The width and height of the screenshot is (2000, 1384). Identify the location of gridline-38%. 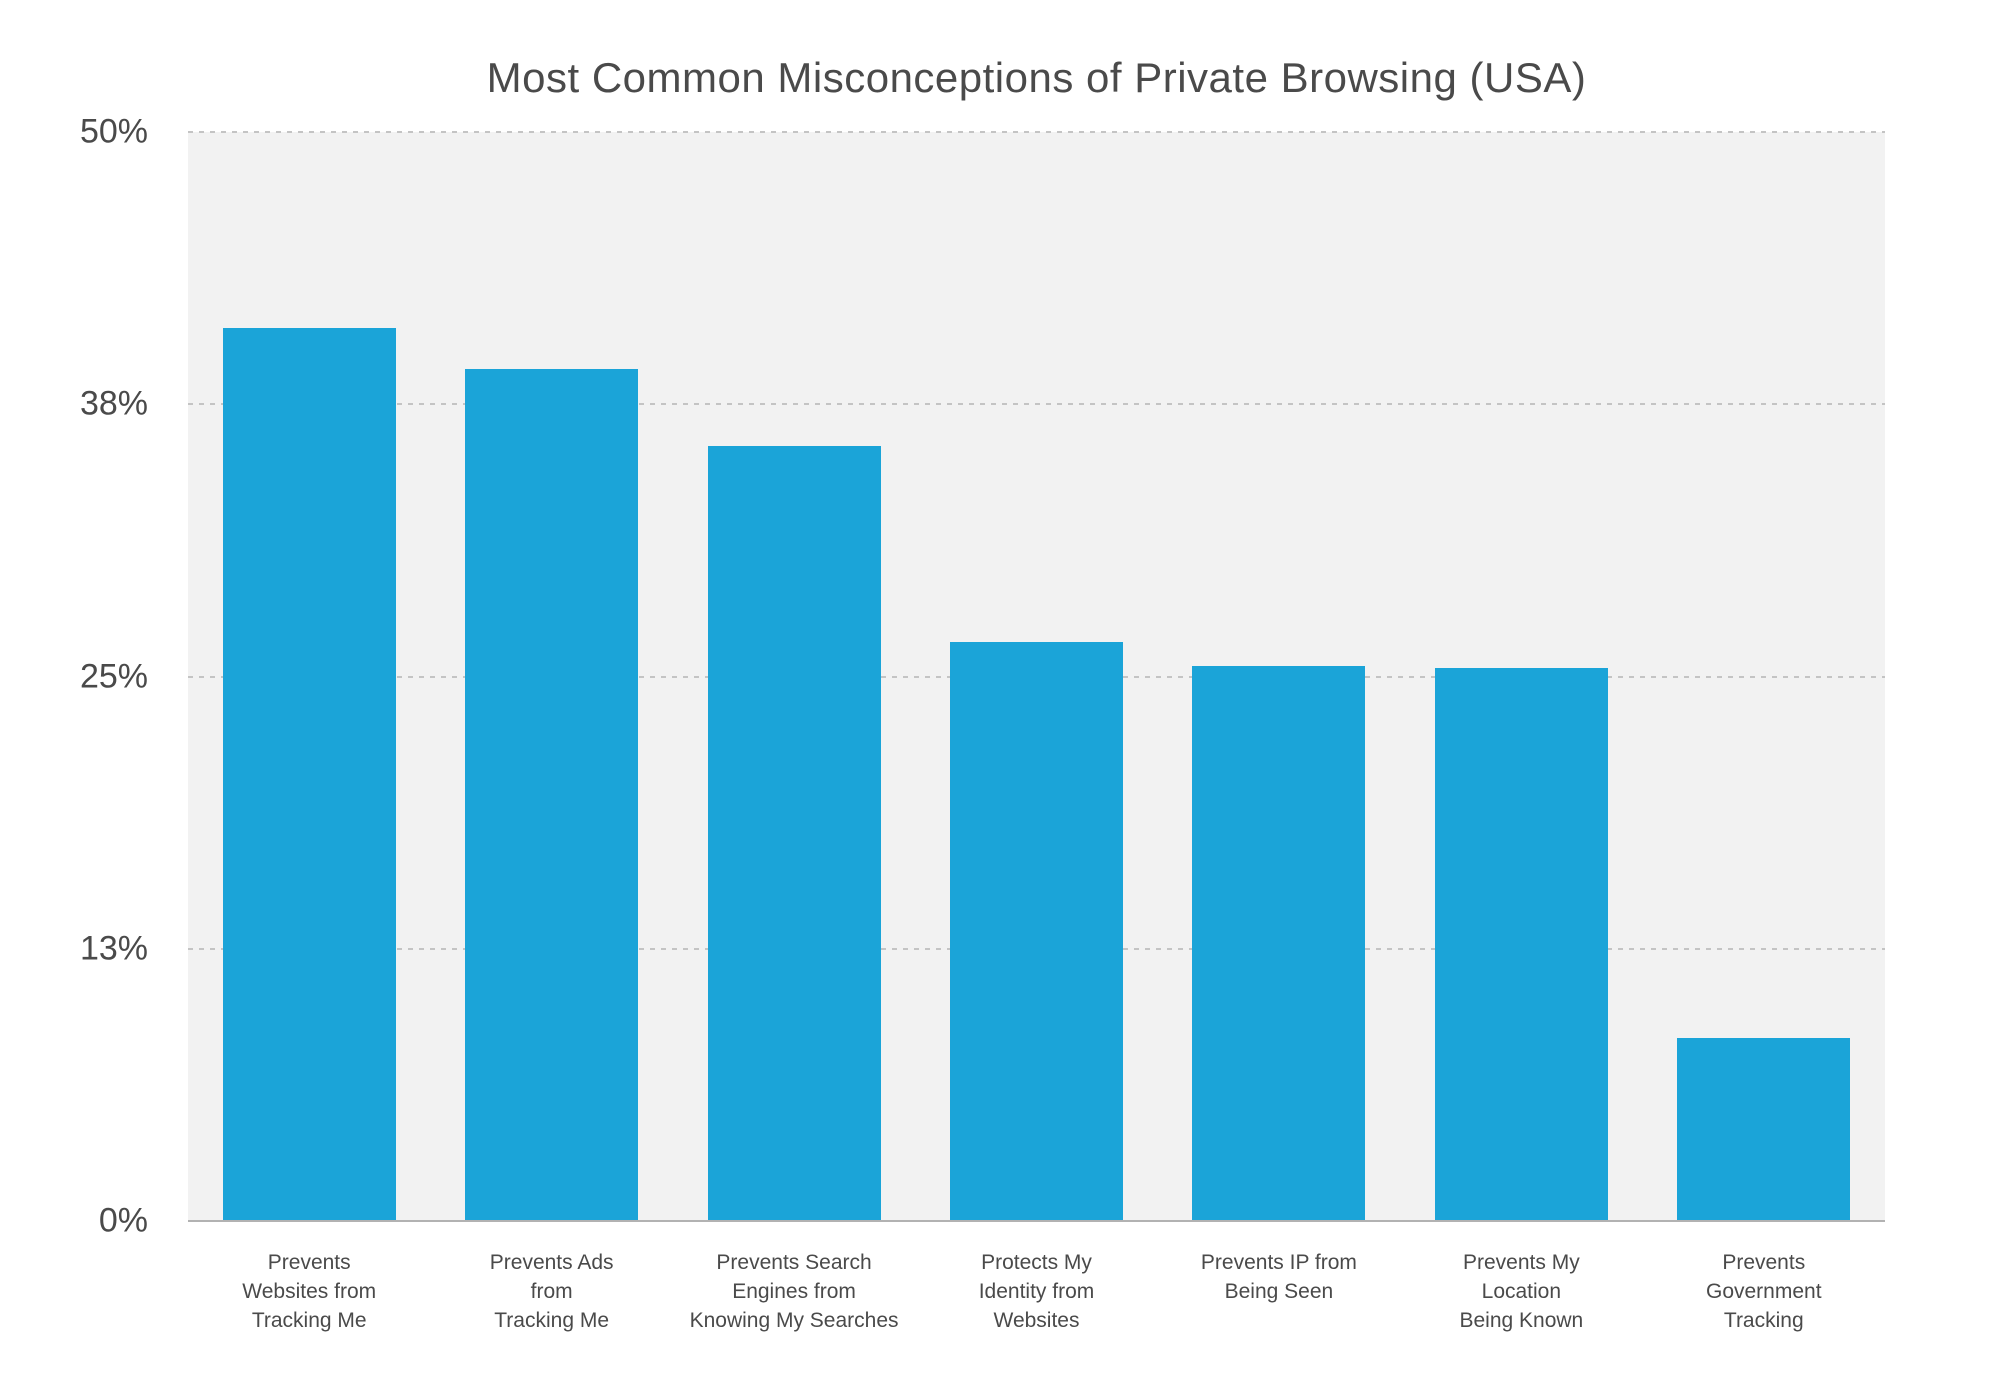
(1036, 404).